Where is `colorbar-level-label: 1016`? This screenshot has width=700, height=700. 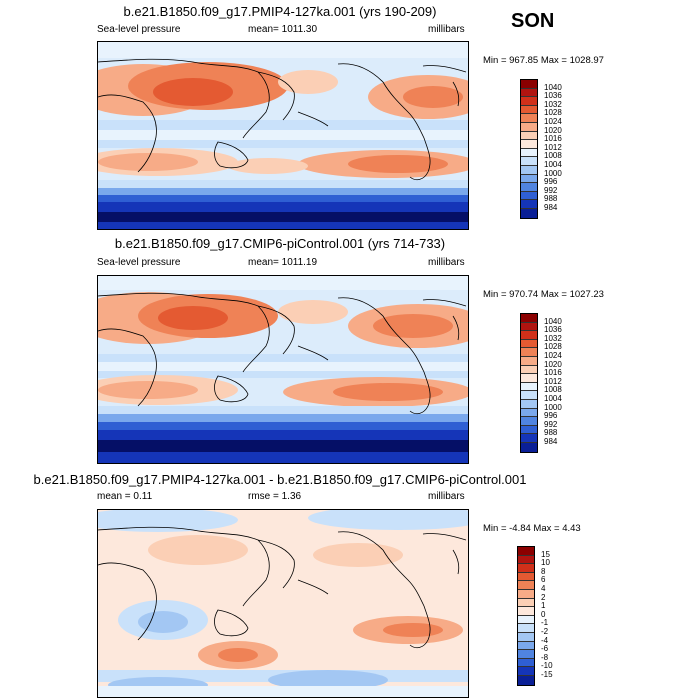
colorbar-level-label: 1016 is located at coordinates (553, 139).